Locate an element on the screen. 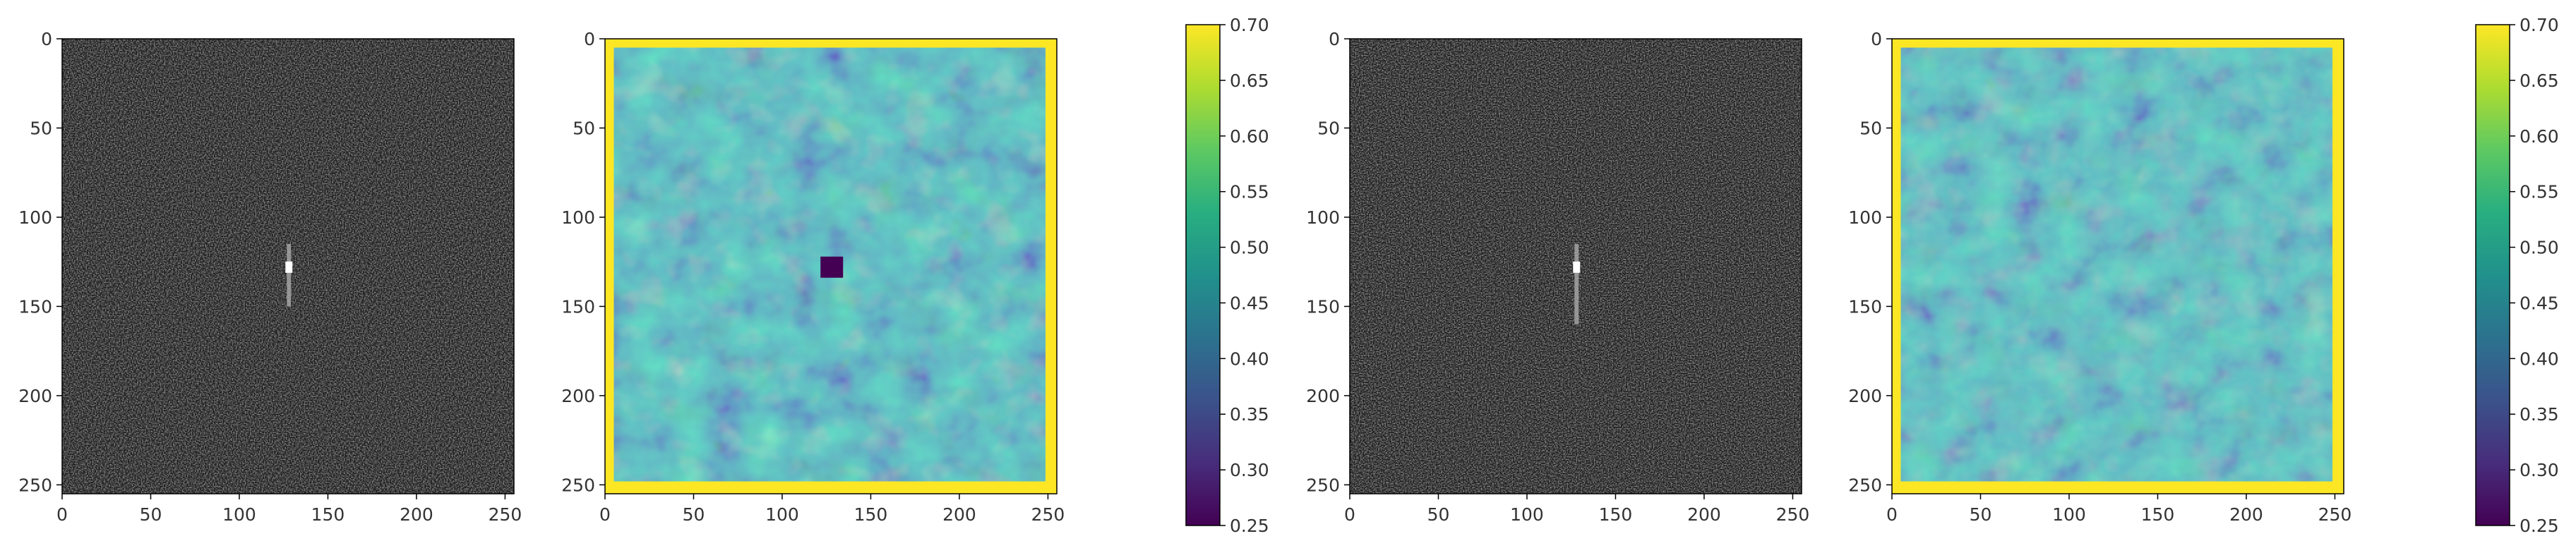  heatmap-field is located at coordinates (2116, 265).